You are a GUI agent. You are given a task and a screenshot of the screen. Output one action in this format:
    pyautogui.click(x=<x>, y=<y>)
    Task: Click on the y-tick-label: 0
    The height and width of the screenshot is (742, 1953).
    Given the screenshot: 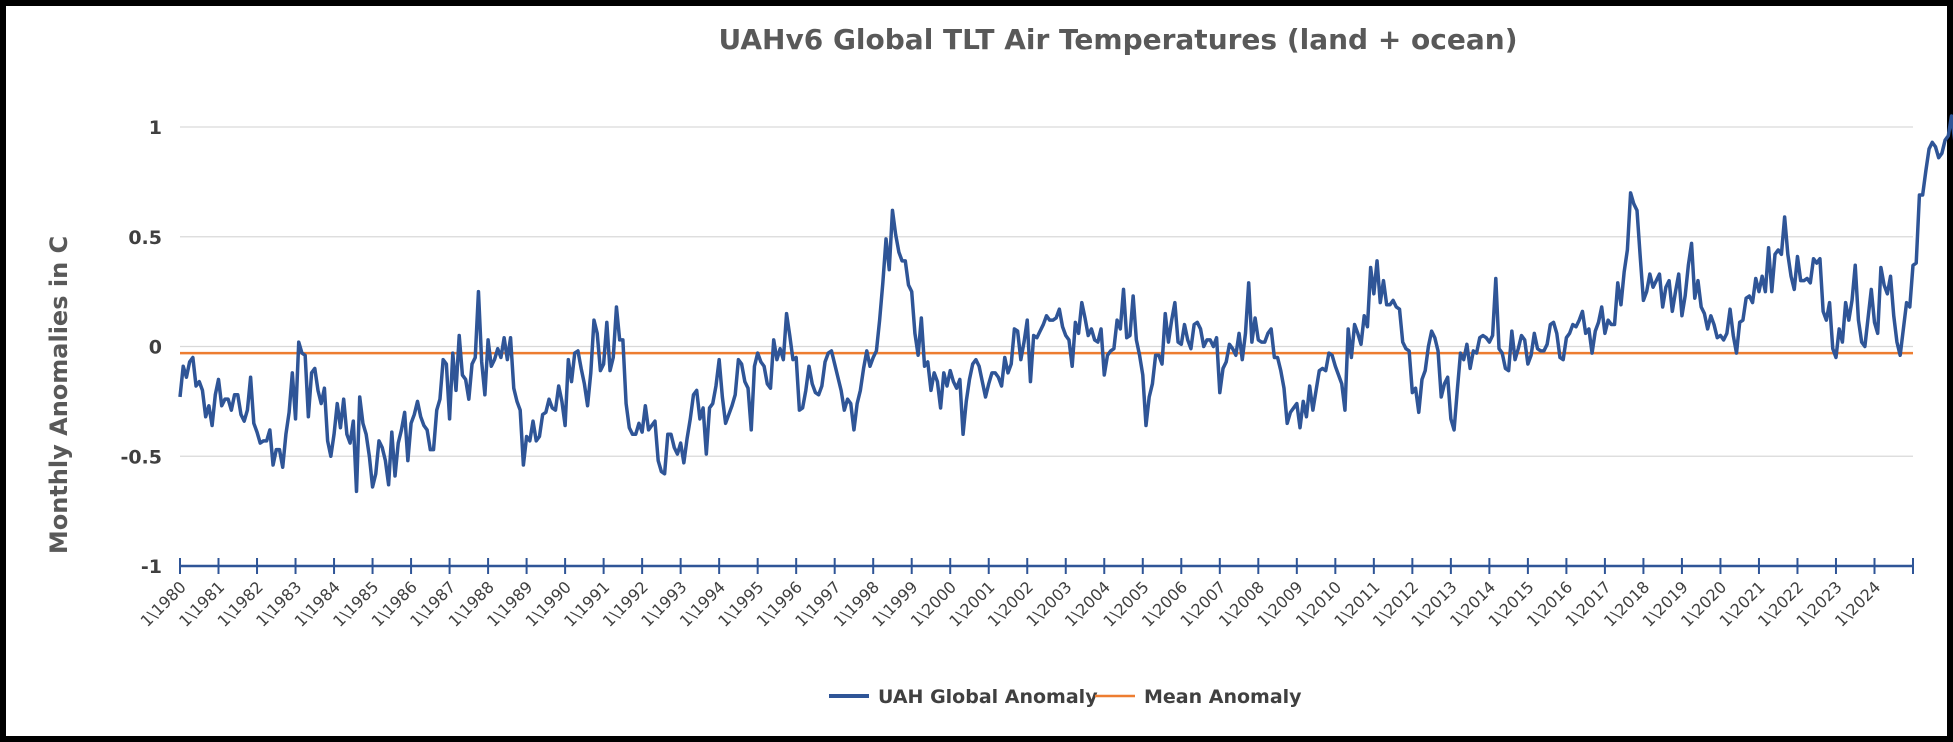 What is the action you would take?
    pyautogui.click(x=155, y=348)
    